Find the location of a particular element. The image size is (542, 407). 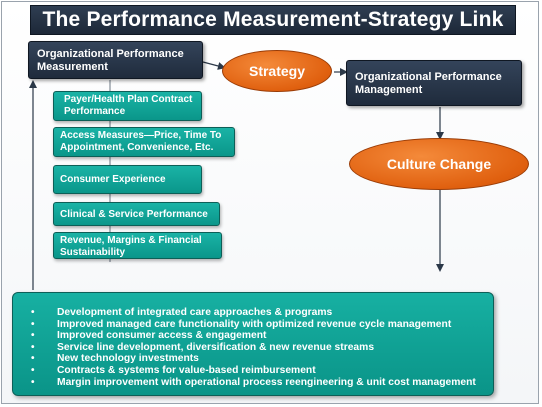

strategy-ellipse: Strategy is located at coordinates (277, 71).